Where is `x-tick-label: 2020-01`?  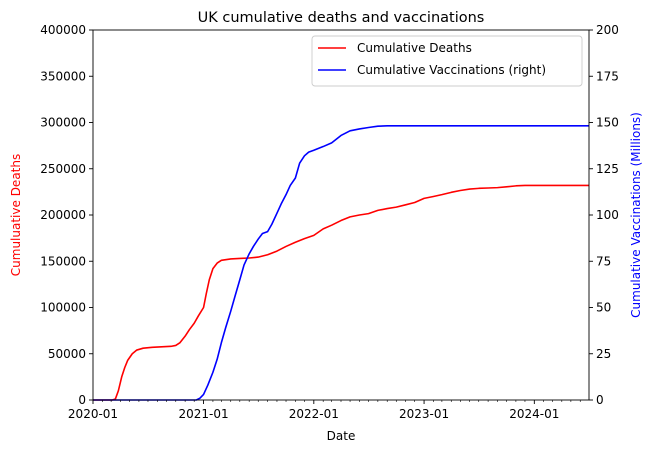 x-tick-label: 2020-01 is located at coordinates (93, 414).